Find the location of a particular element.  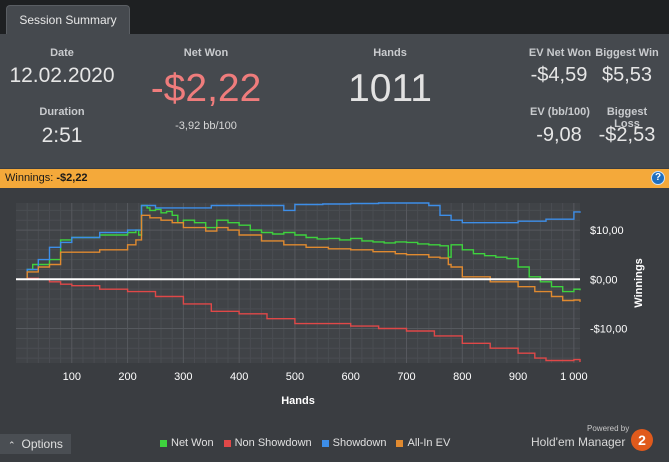

legend-item-net-won: Net Won is located at coordinates (187, 443).